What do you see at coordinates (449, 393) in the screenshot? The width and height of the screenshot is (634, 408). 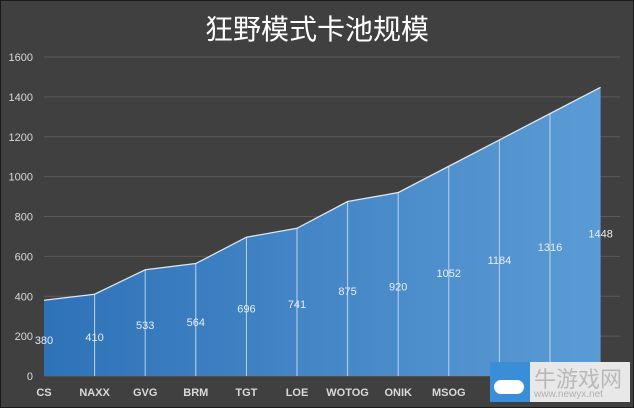 I see `x-tick-label: MSOG` at bounding box center [449, 393].